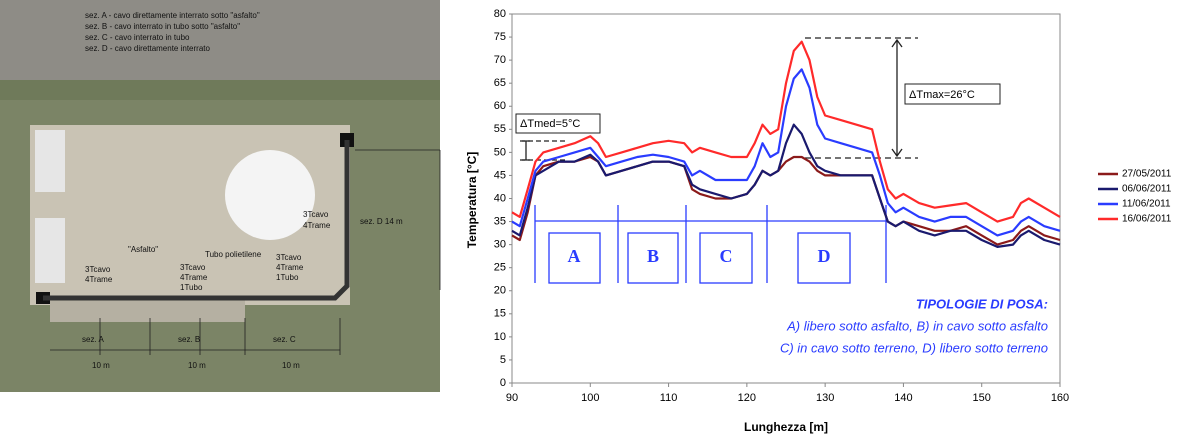  What do you see at coordinates (824, 256) in the screenshot?
I see `section-label: D` at bounding box center [824, 256].